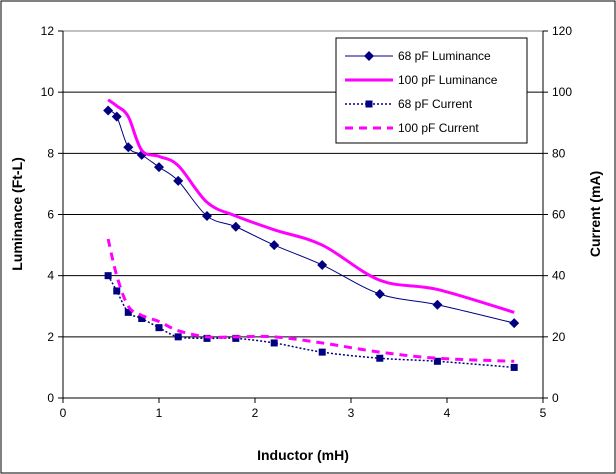  I want to click on x-axis-title: Inductor (mH), so click(303, 455).